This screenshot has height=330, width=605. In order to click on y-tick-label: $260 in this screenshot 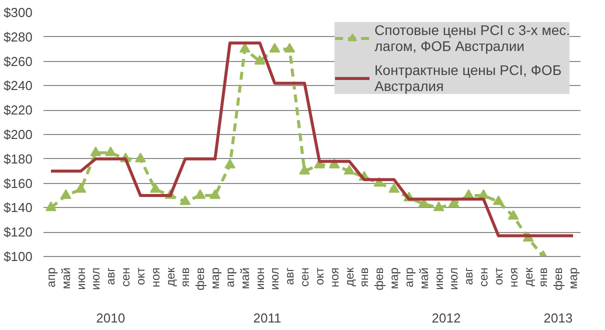, I will do `click(18, 61)`.